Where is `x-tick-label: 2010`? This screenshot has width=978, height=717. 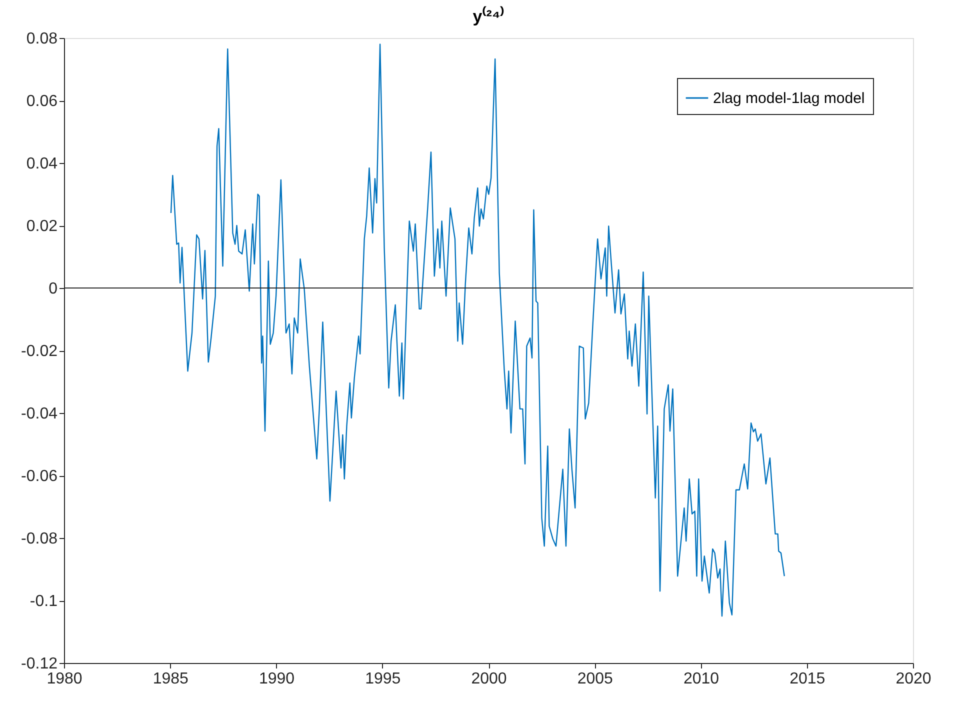
x-tick-label: 2010 is located at coordinates (701, 679).